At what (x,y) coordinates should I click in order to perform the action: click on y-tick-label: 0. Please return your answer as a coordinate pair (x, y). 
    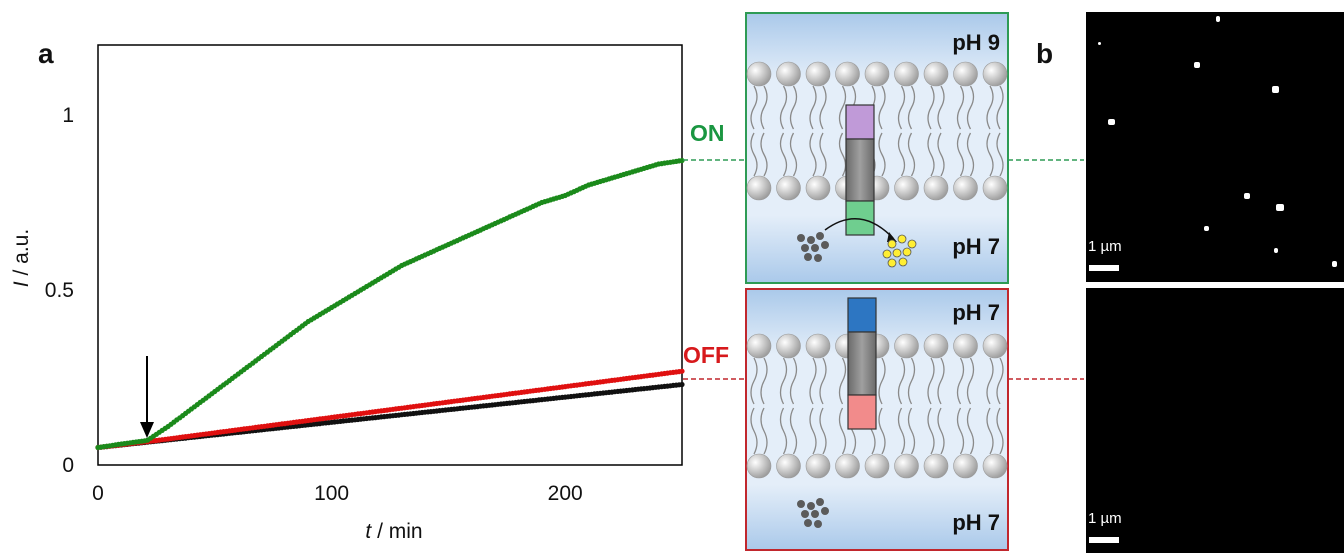
    Looking at the image, I should click on (68, 465).